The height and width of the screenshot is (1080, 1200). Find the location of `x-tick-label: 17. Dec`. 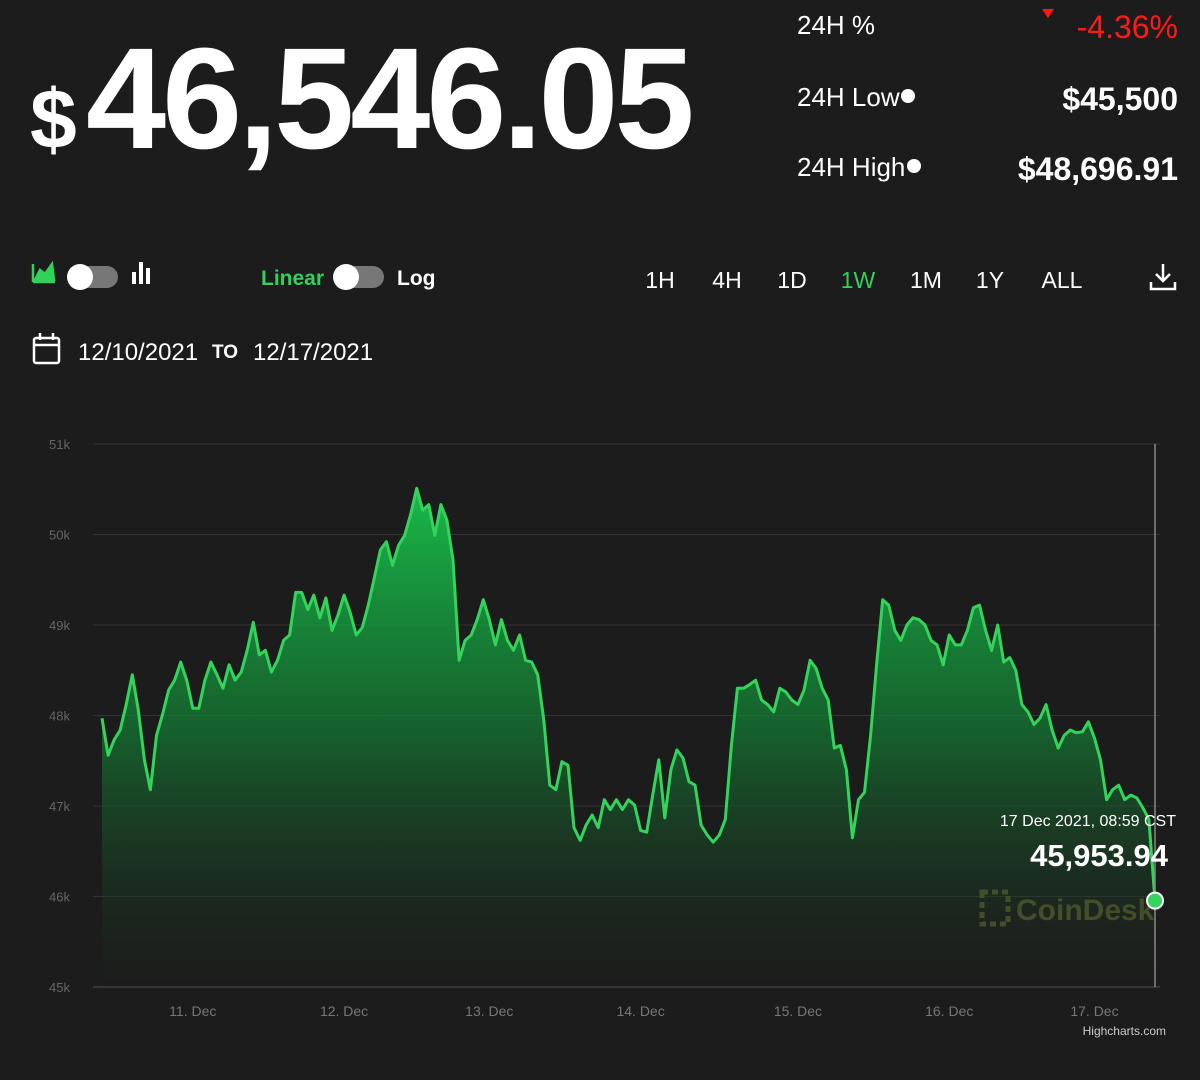

x-tick-label: 17. Dec is located at coordinates (1094, 1011).